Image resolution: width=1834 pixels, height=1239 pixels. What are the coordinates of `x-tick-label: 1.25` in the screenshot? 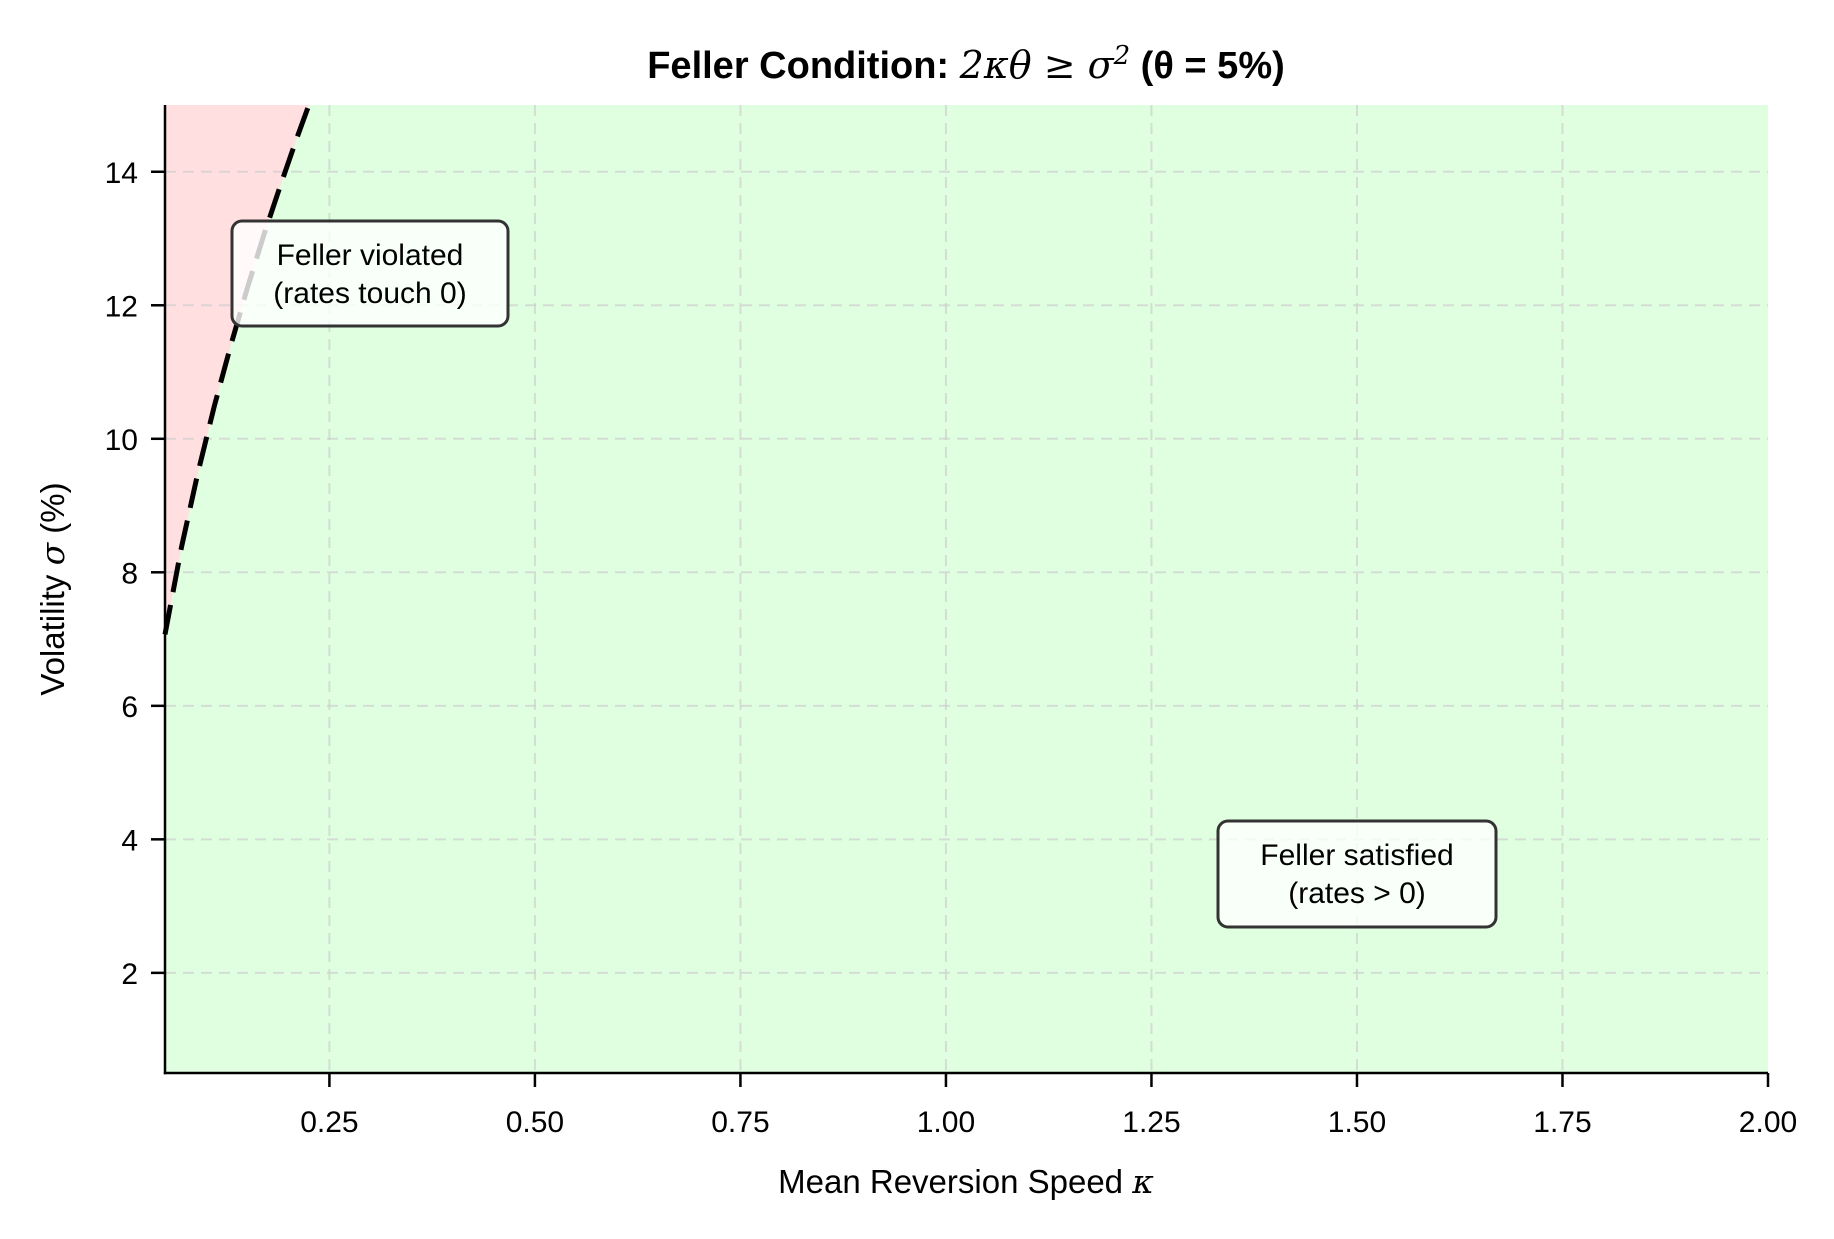 It's located at (1151, 1122).